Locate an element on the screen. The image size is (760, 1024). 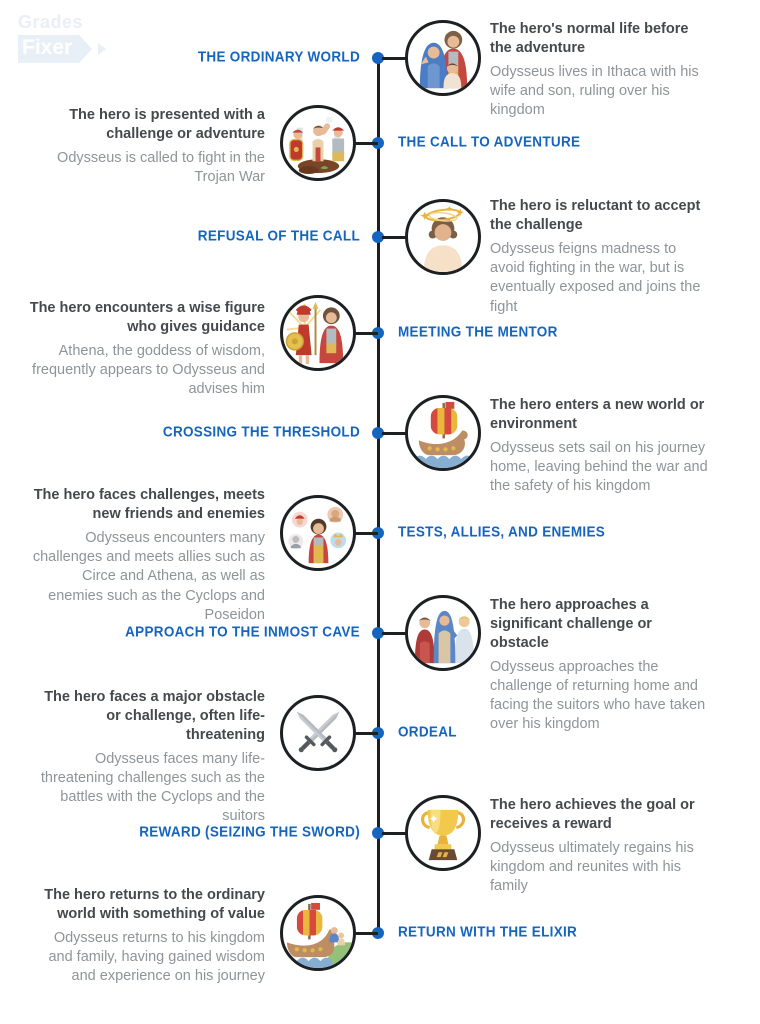
trophy-icon is located at coordinates (443, 833).